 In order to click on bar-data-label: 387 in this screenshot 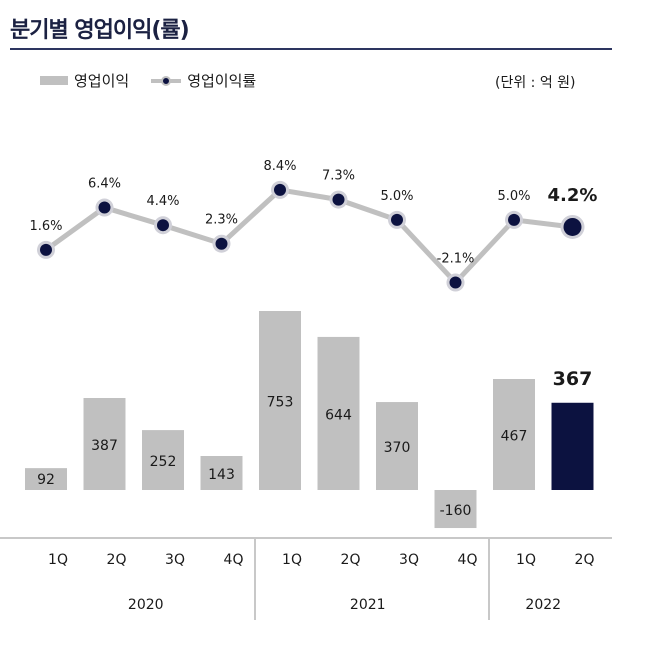, I will do `click(104, 446)`.